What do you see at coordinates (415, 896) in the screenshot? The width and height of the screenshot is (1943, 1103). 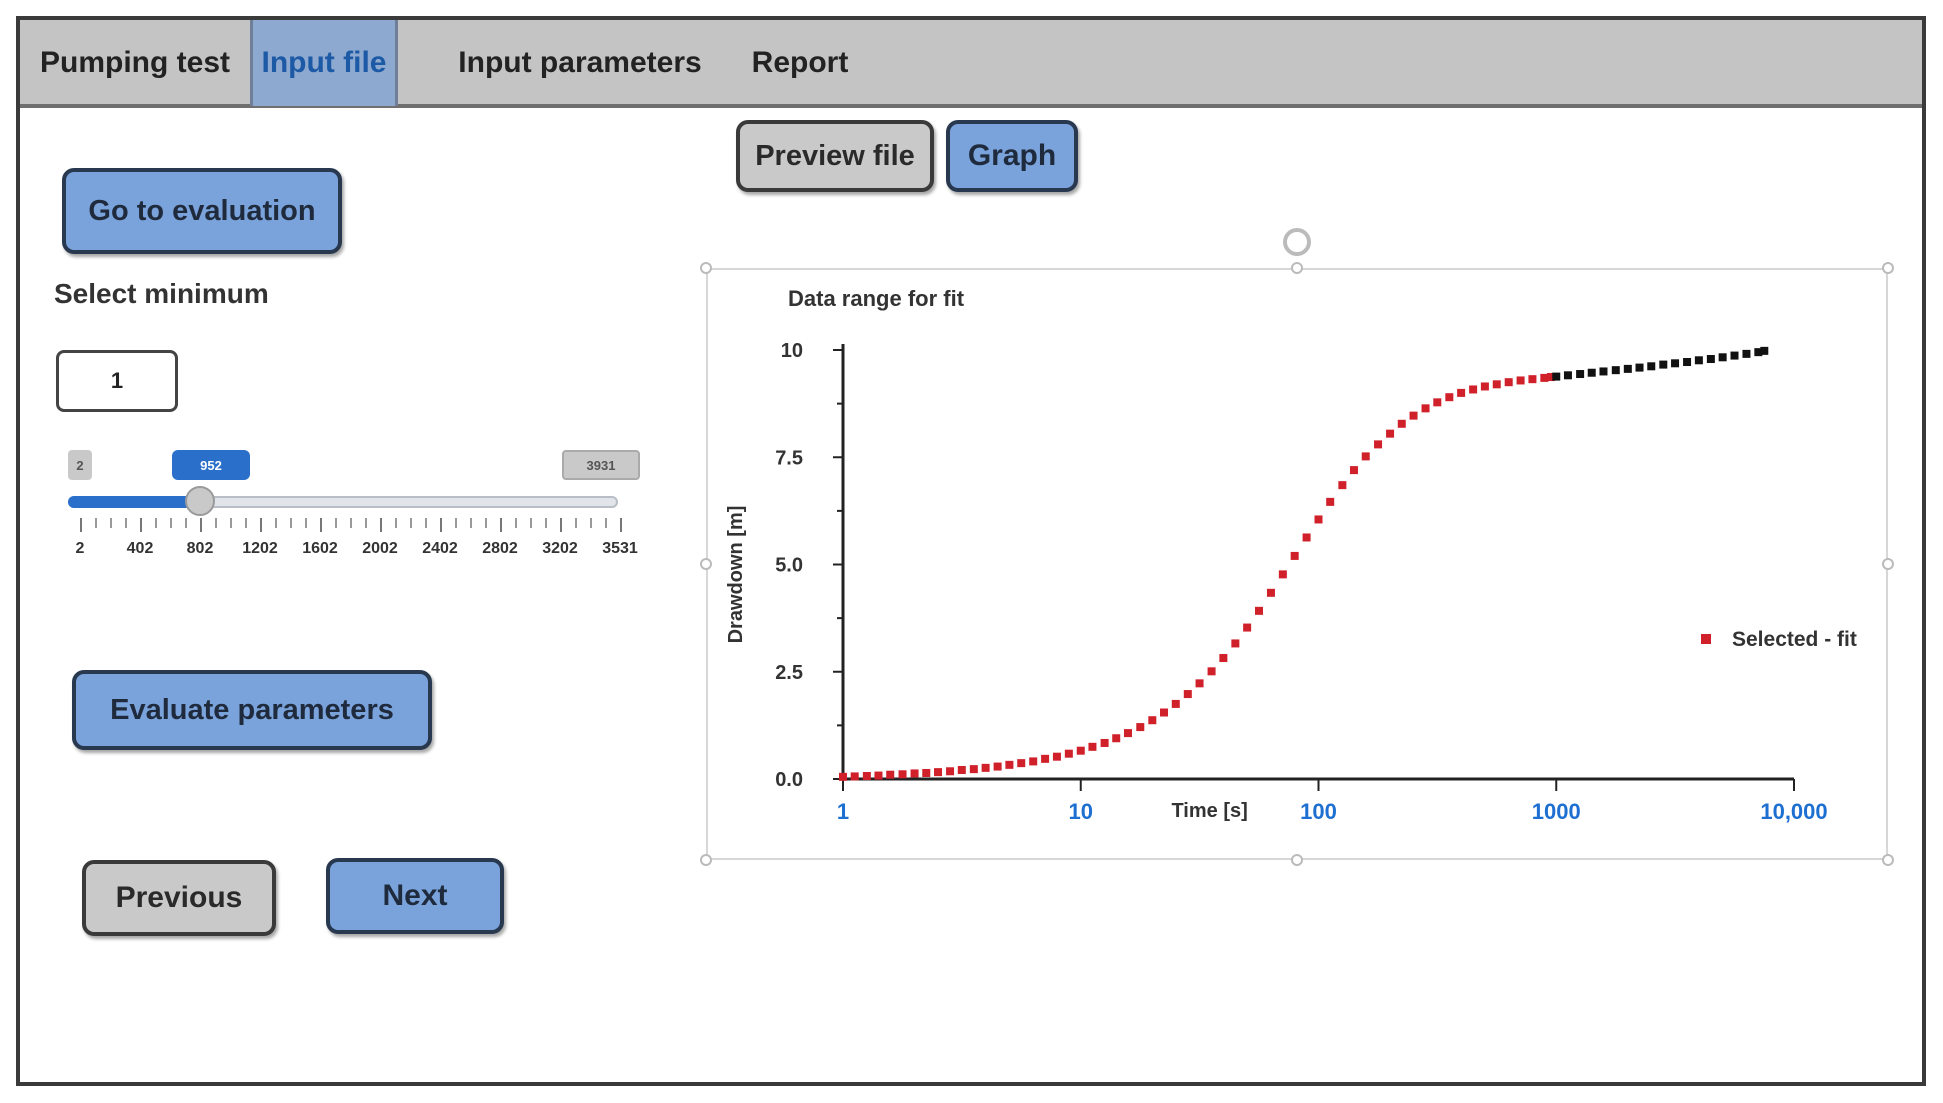 I see `next-button: Next` at bounding box center [415, 896].